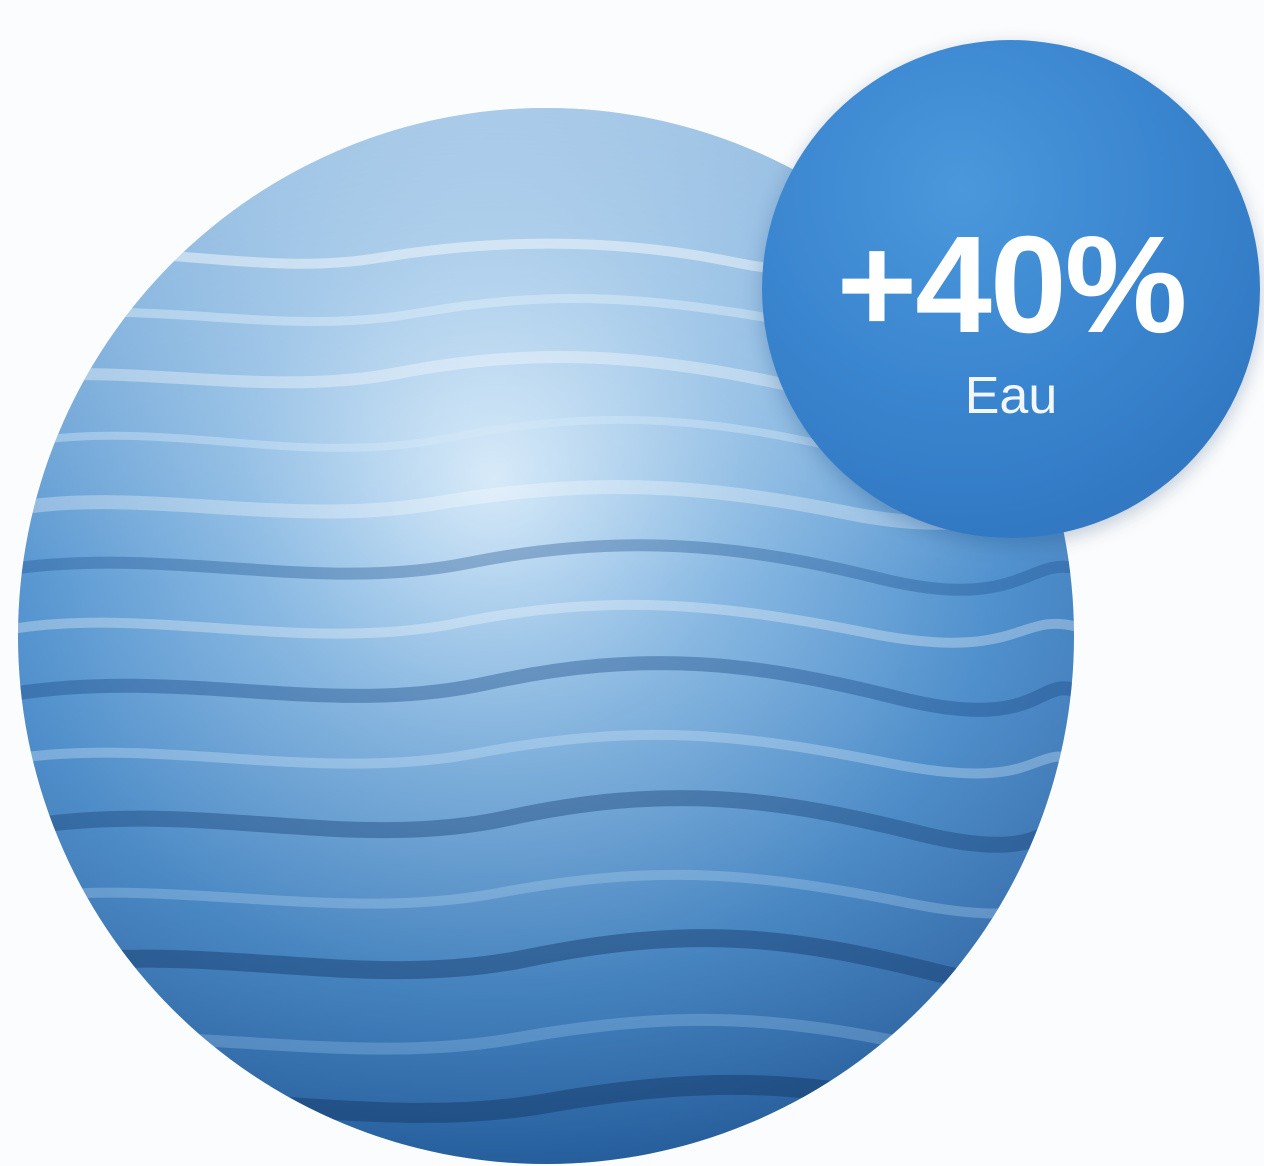  What do you see at coordinates (1011, 396) in the screenshot?
I see `stat-label: Eau` at bounding box center [1011, 396].